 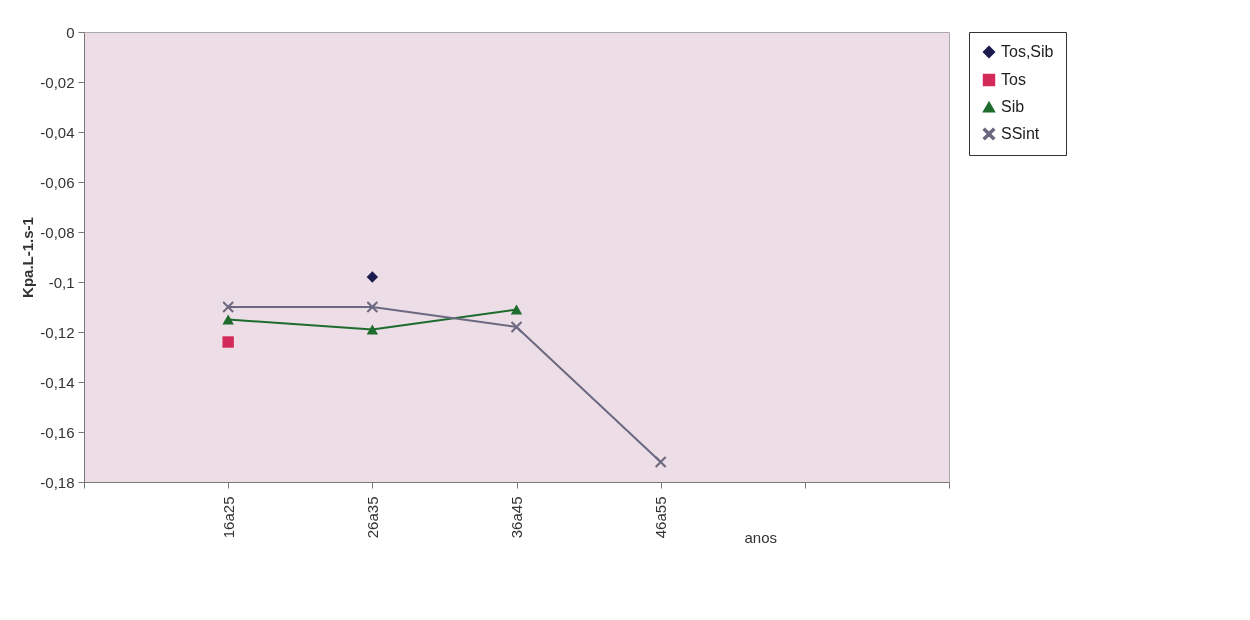 I want to click on y-tick-label: -0,16, so click(x=57, y=432).